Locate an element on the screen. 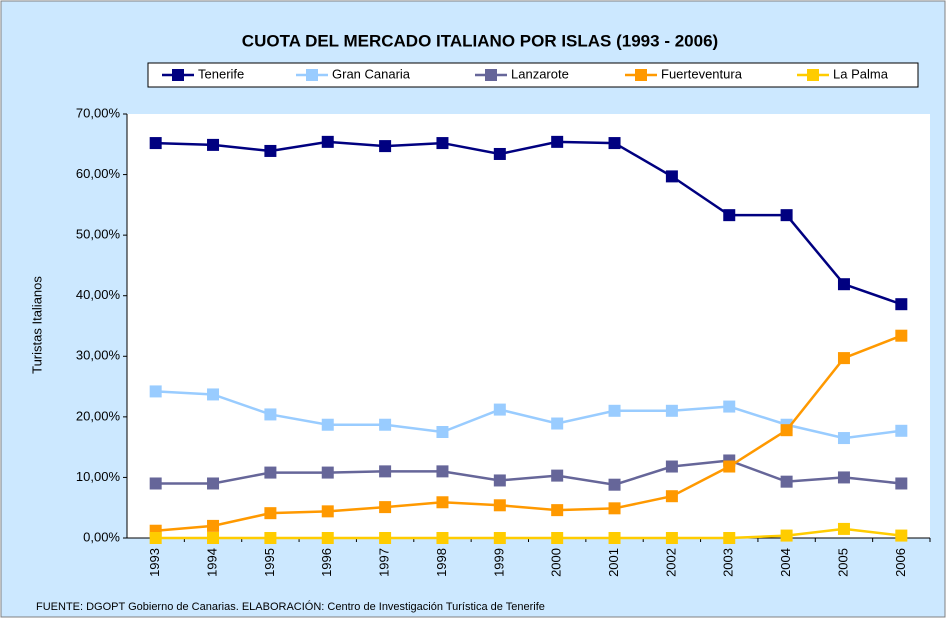 The image size is (946, 618). x-tick-label: 1993 is located at coordinates (154, 562).